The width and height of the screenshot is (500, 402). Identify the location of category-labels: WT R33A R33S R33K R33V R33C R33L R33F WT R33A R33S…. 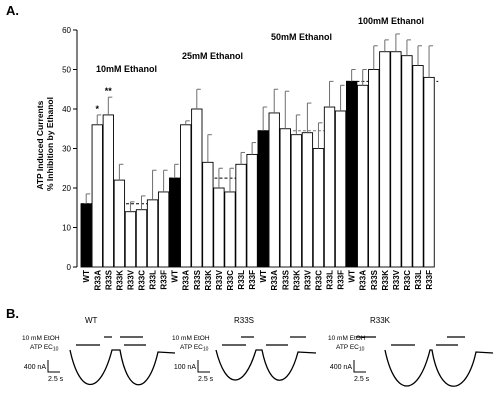
(258, 279).